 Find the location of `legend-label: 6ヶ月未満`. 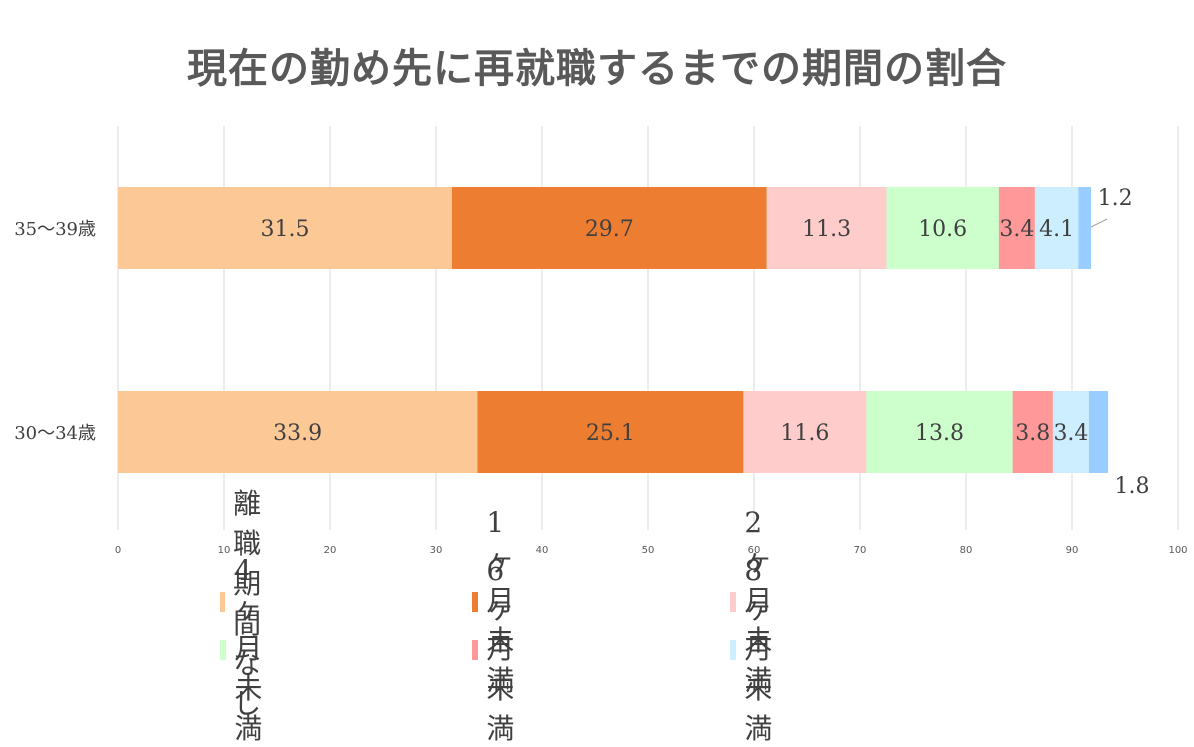

legend-label: 6ヶ月未満 is located at coordinates (500, 649).